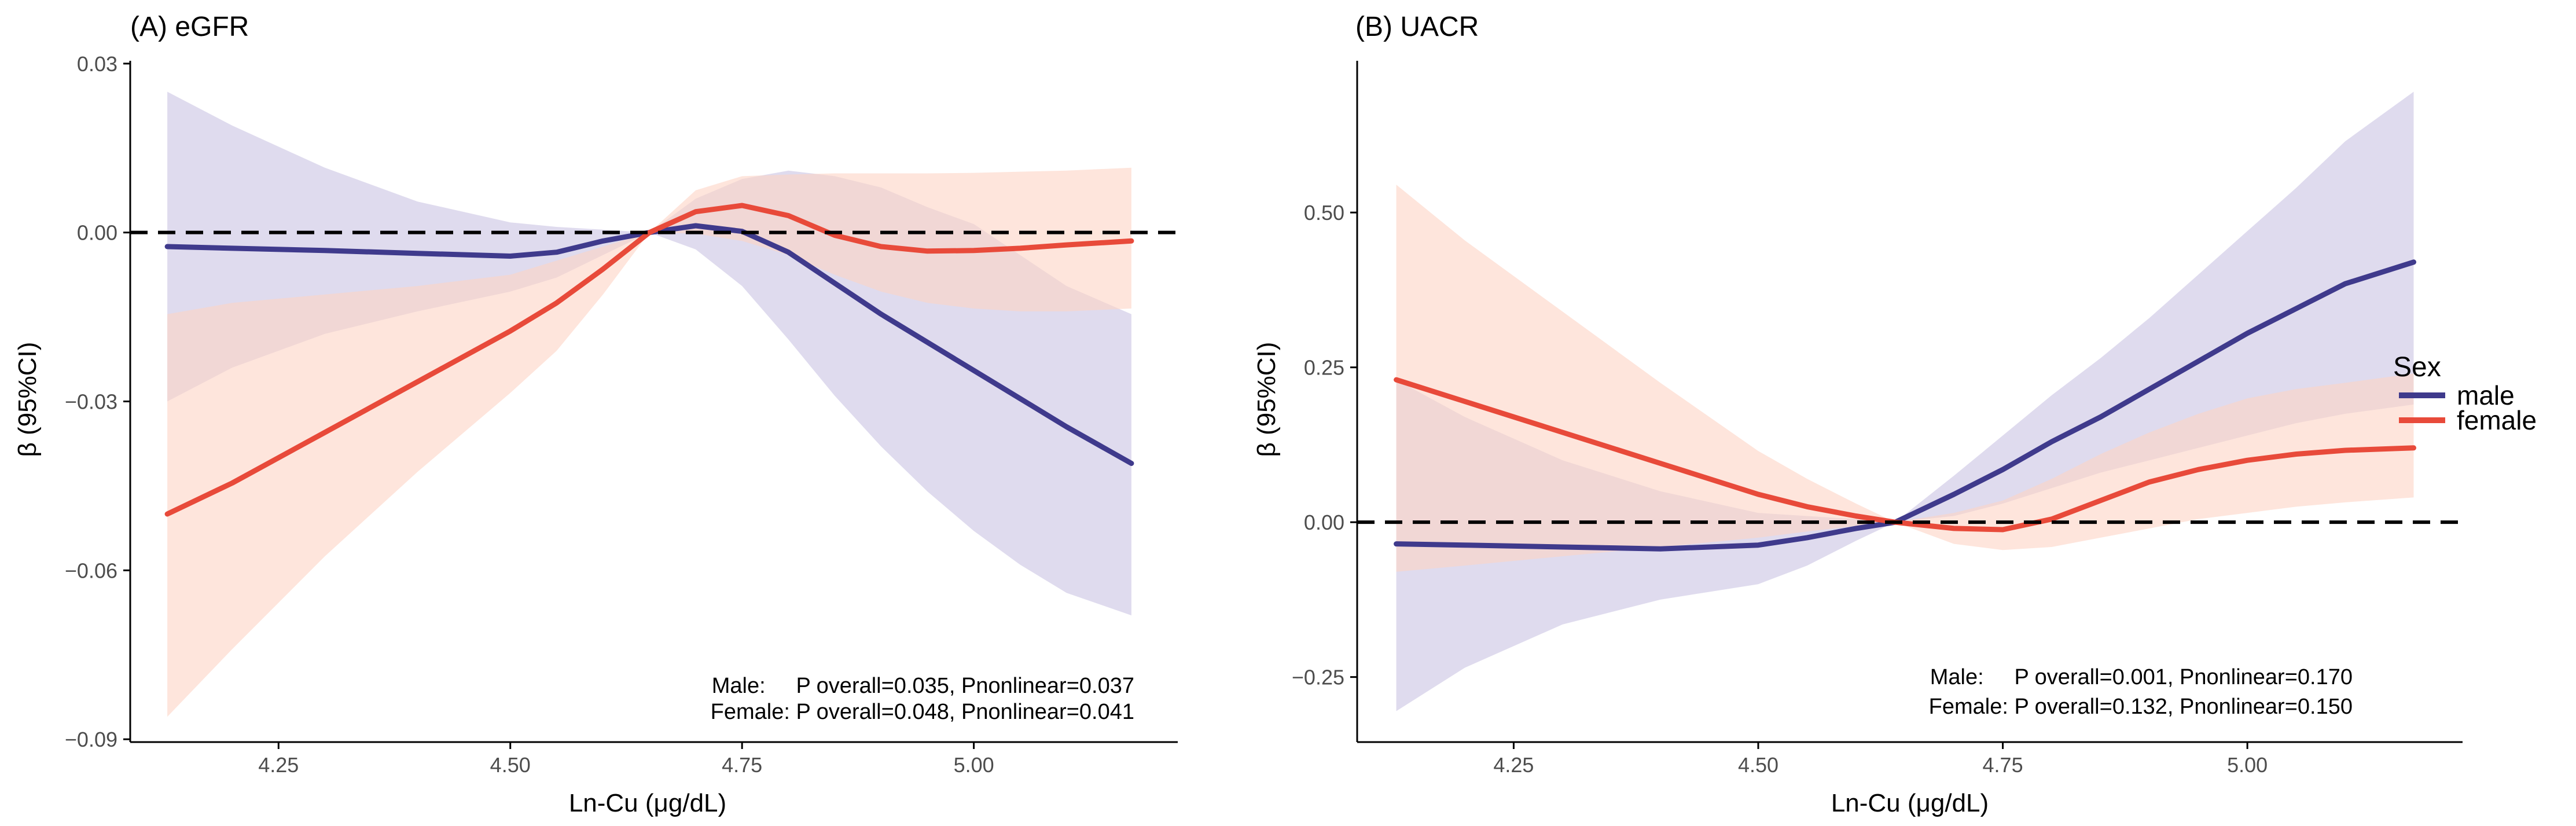  What do you see at coordinates (91, 402) in the screenshot?
I see `y-tick-label: −0.03` at bounding box center [91, 402].